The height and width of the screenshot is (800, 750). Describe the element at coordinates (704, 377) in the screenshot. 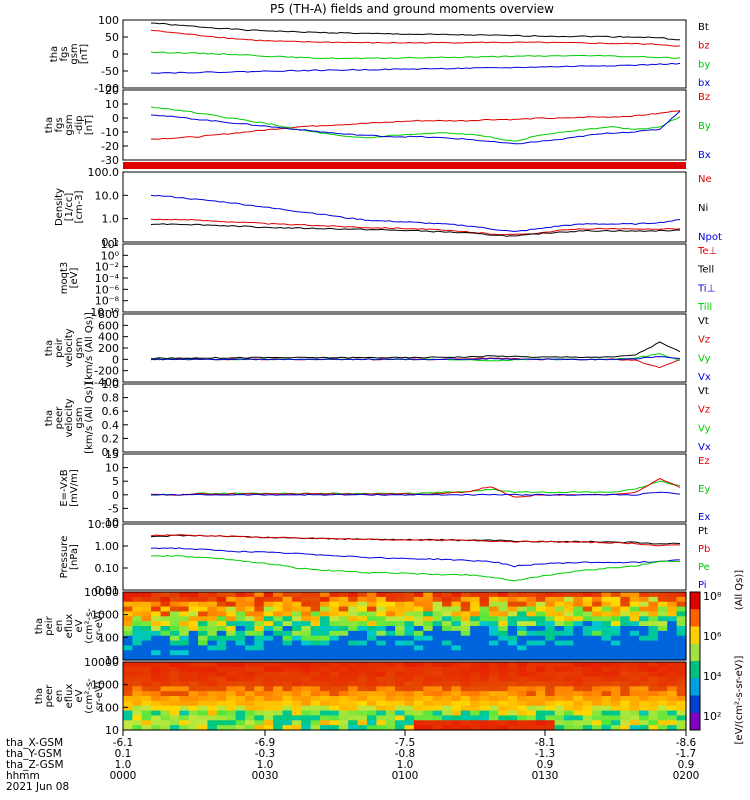

I see `legend-item: Vx` at that location.